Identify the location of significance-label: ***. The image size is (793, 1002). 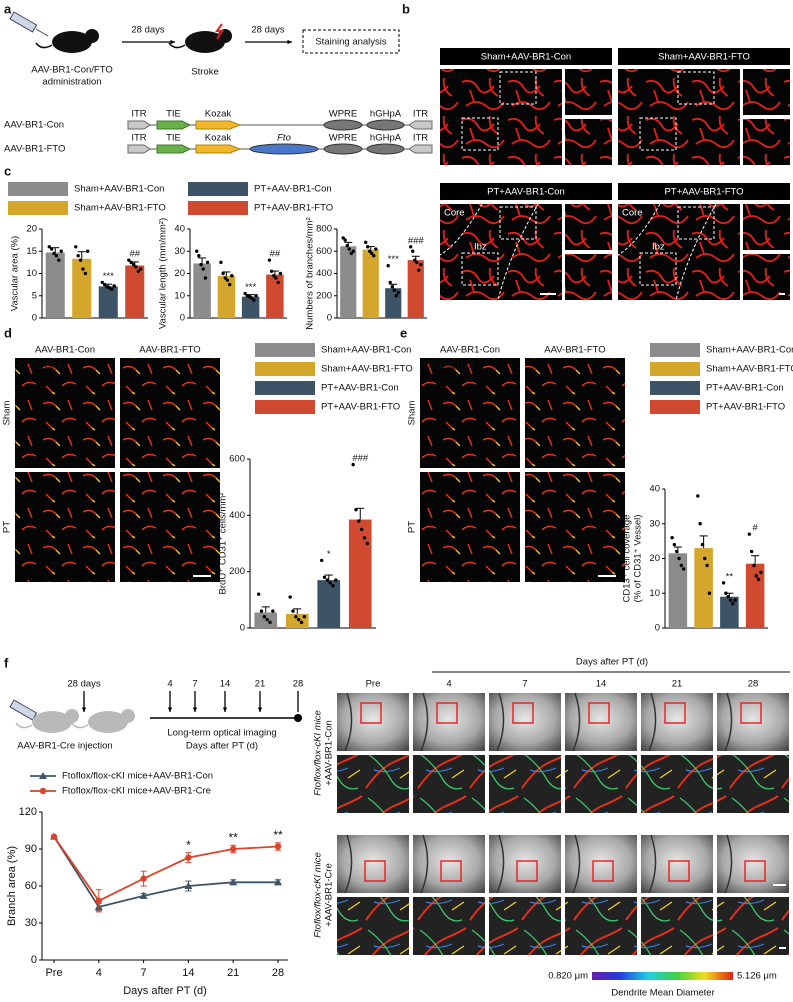
(393, 259).